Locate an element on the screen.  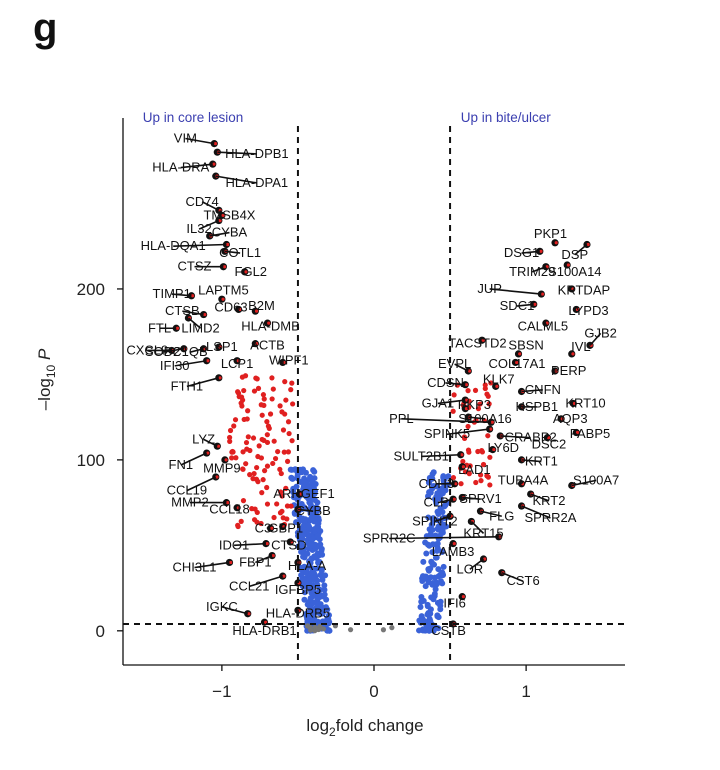
gene-label-pkp3: PKP3 is located at coordinates (474, 404).